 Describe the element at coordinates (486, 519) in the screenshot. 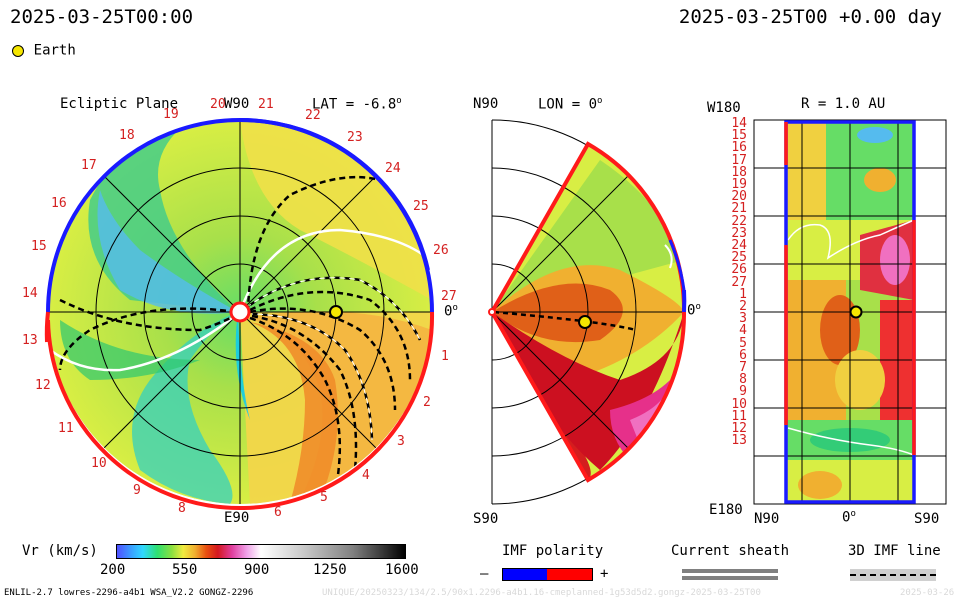

I see `meridional-bottom-label: S90` at that location.